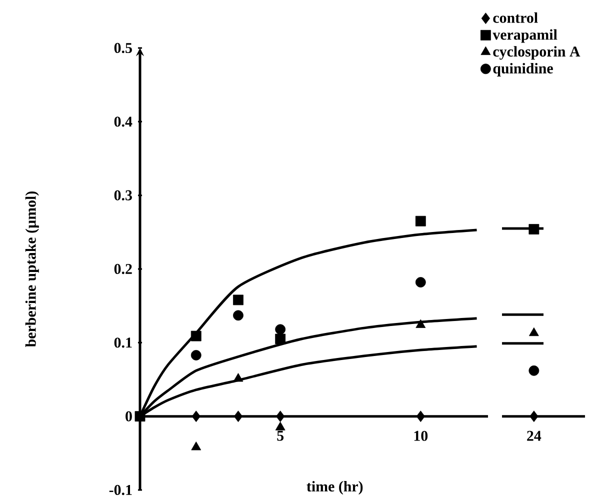 The height and width of the screenshot is (504, 613). What do you see at coordinates (32, 269) in the screenshot?
I see `y-axis-title: berberine uptake (µmol)` at bounding box center [32, 269].